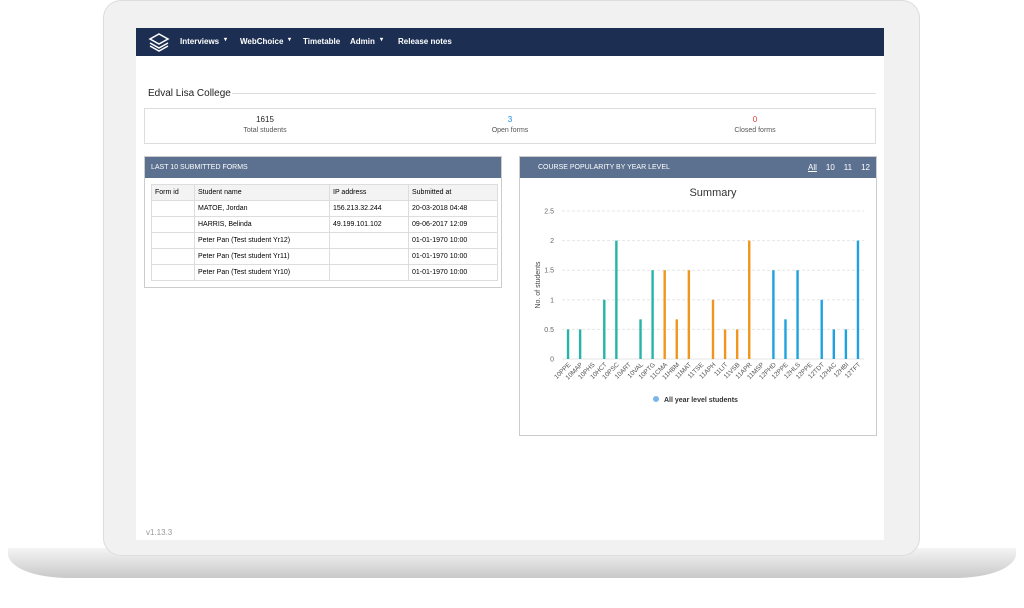  Describe the element at coordinates (369, 224) in the screenshot. I see `table-cell: 49.199.101.102` at that location.